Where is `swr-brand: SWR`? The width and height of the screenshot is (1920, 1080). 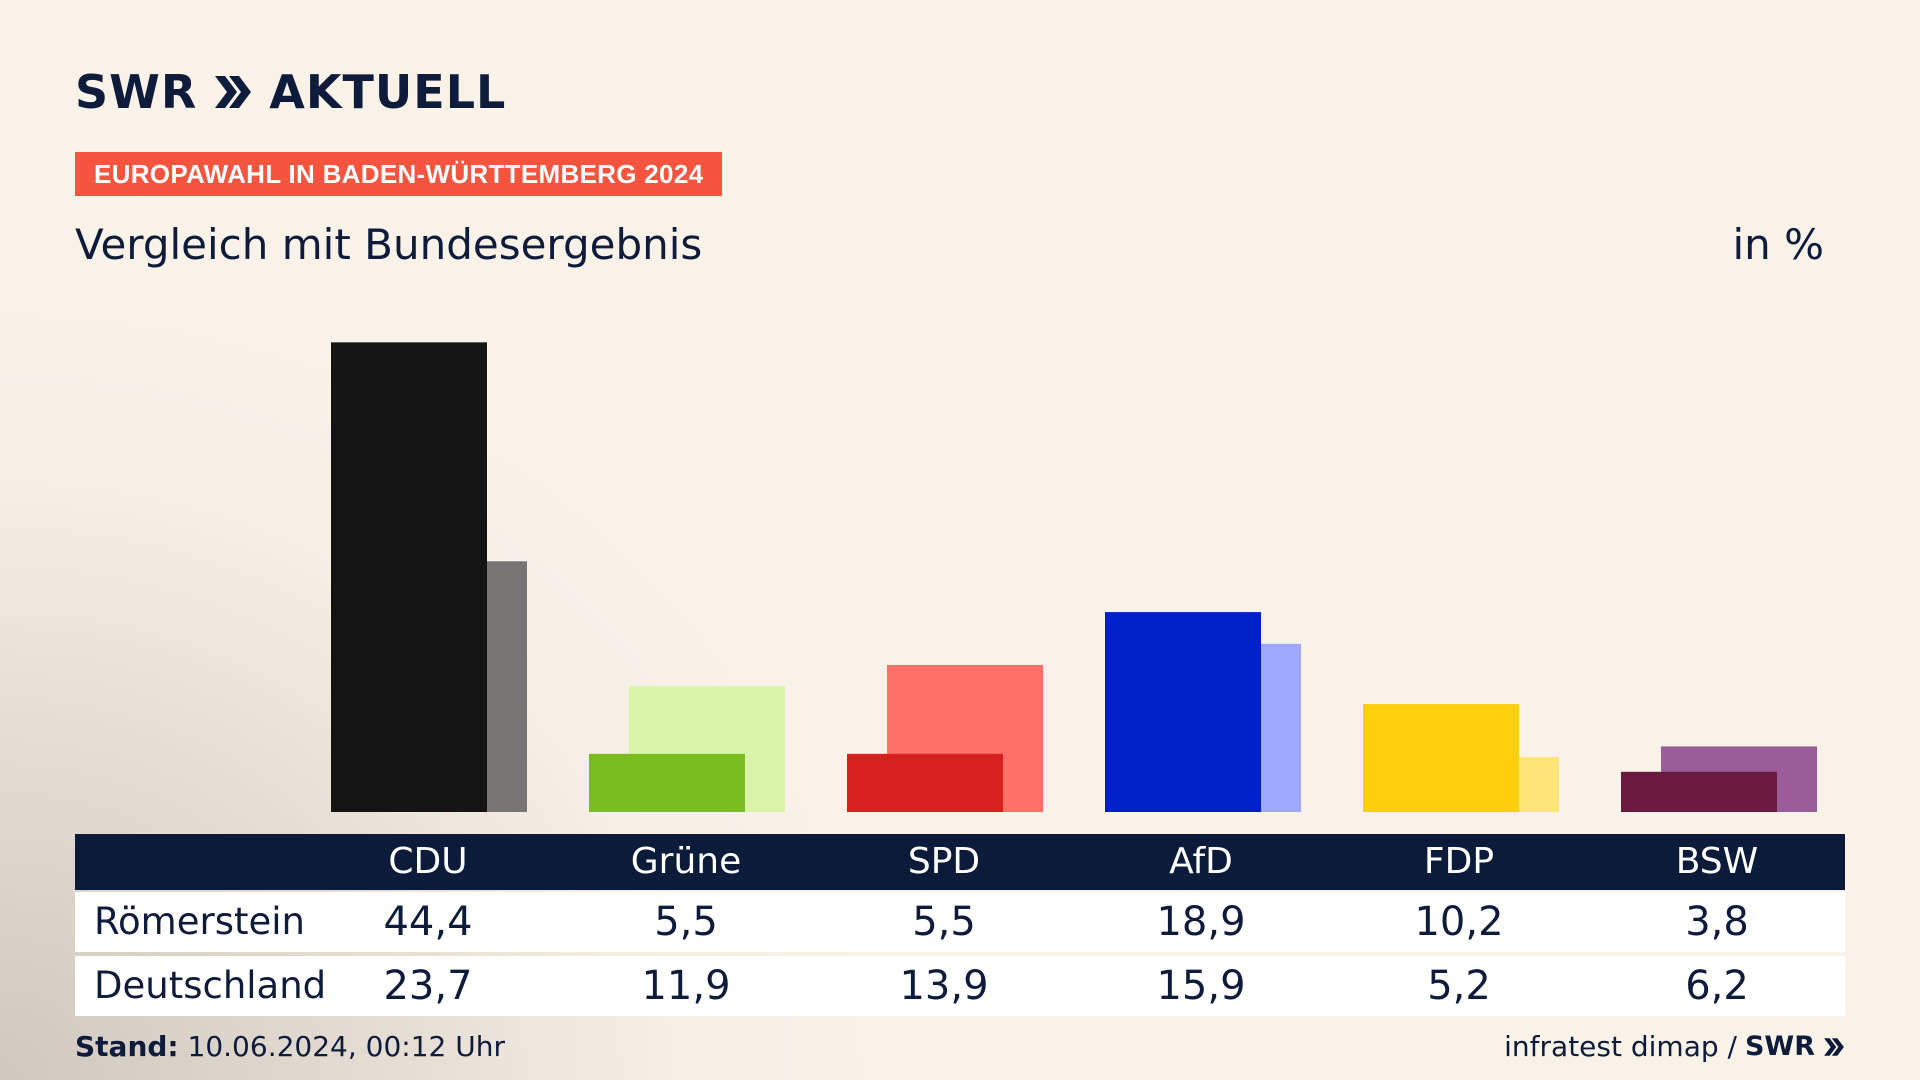
swr-brand: SWR is located at coordinates (1779, 1046).